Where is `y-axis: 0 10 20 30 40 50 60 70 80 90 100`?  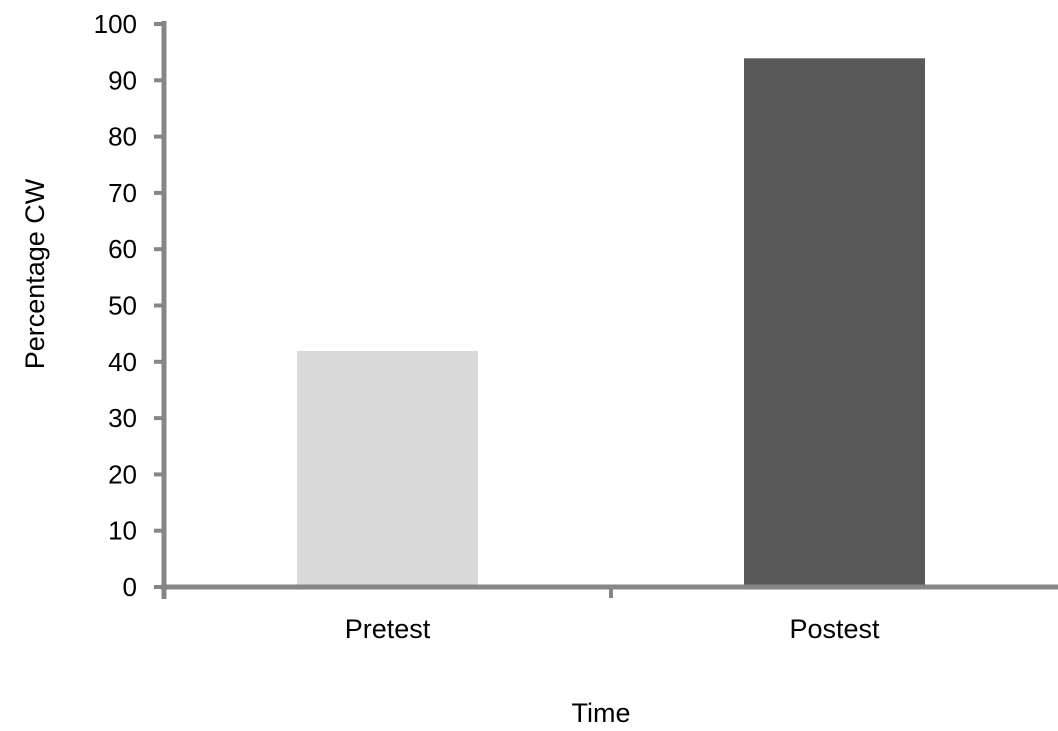 y-axis: 0 10 20 30 40 50 60 70 80 90 100 is located at coordinates (130, 305).